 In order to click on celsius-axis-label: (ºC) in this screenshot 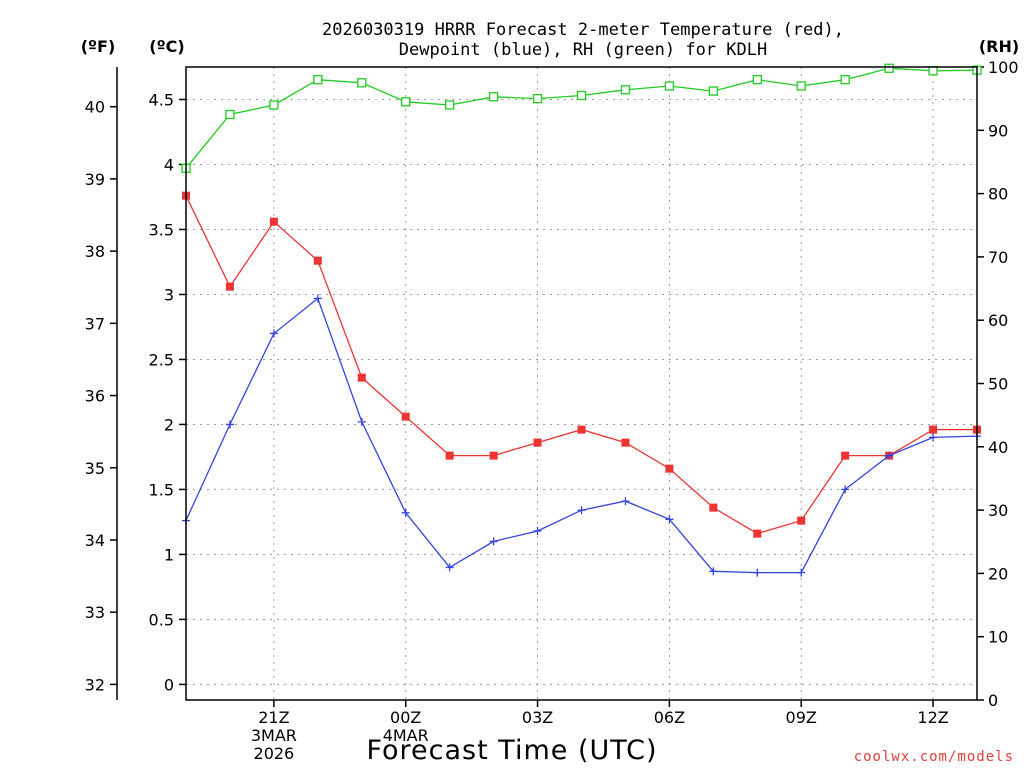, I will do `click(166, 46)`.